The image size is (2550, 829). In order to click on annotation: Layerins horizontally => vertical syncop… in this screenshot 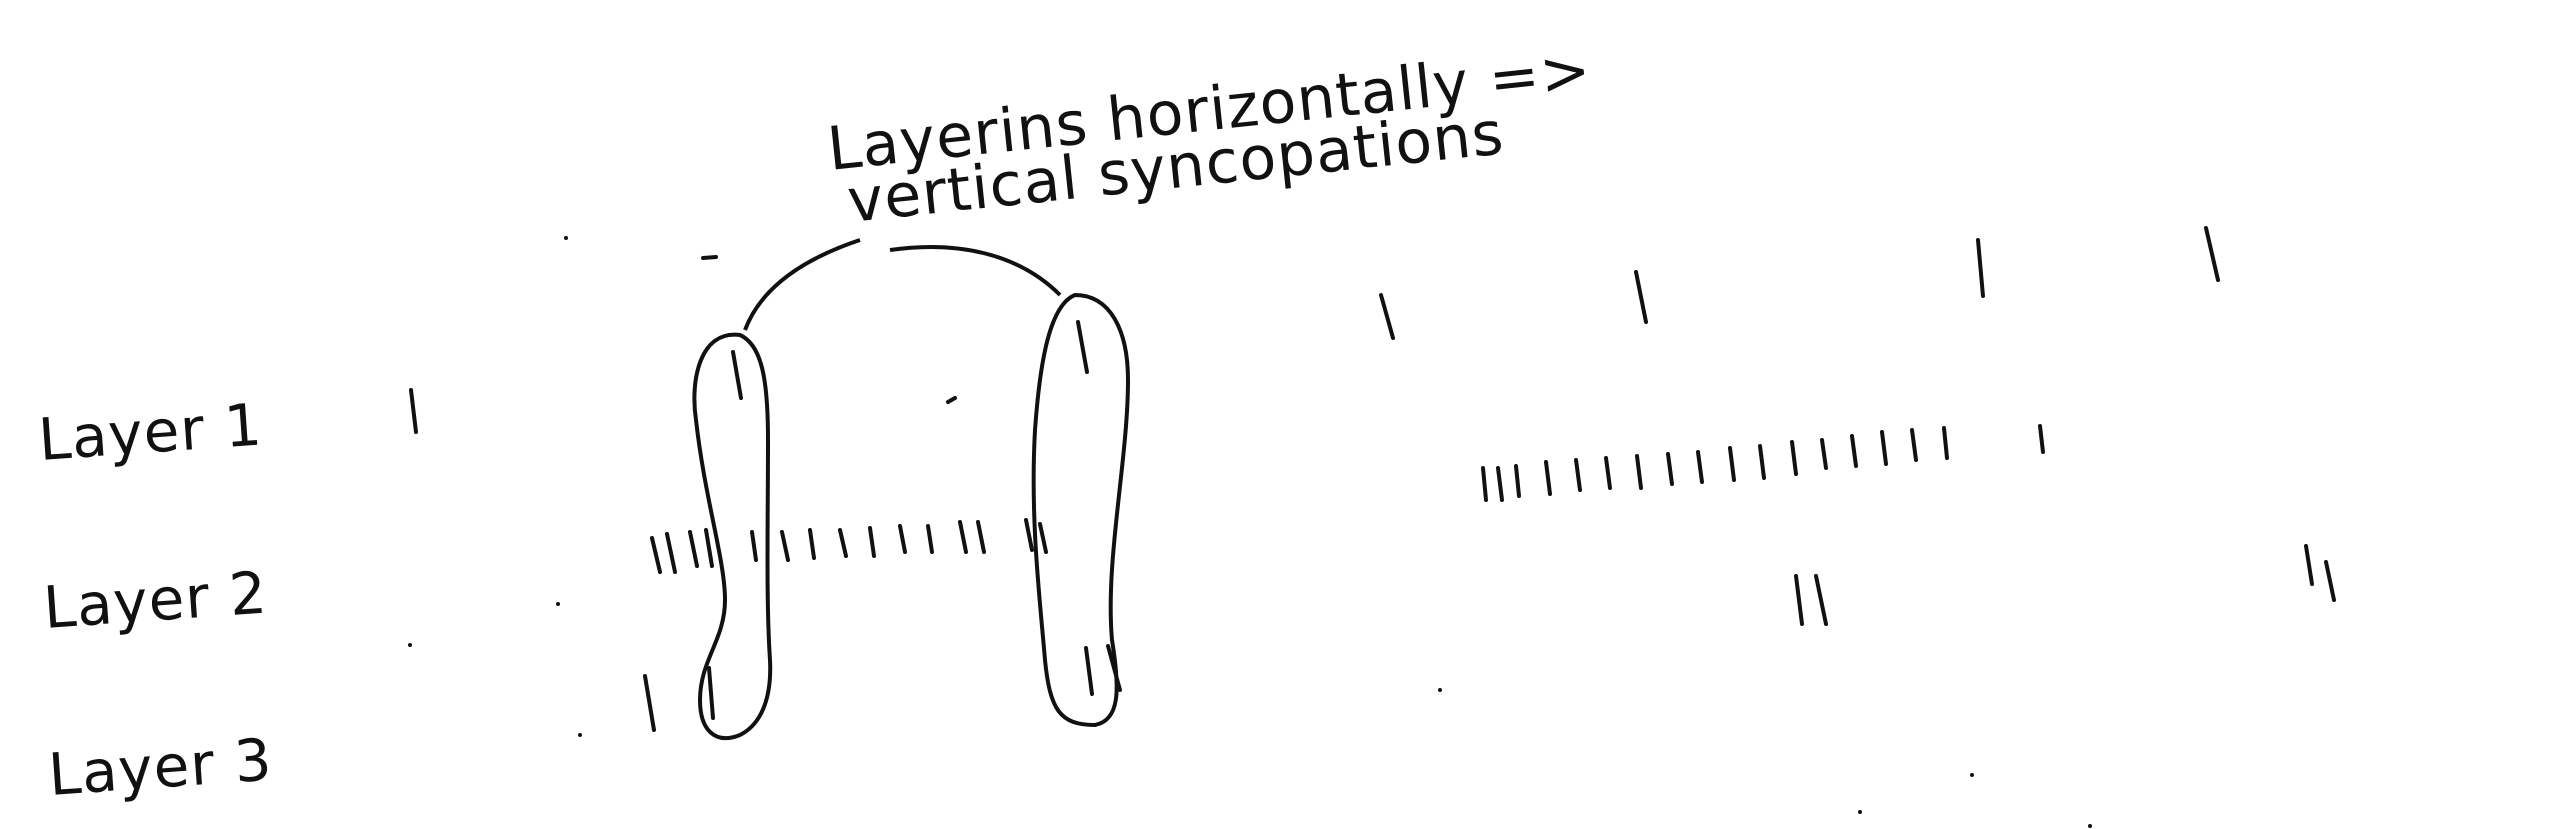, I will do `click(1209, 136)`.